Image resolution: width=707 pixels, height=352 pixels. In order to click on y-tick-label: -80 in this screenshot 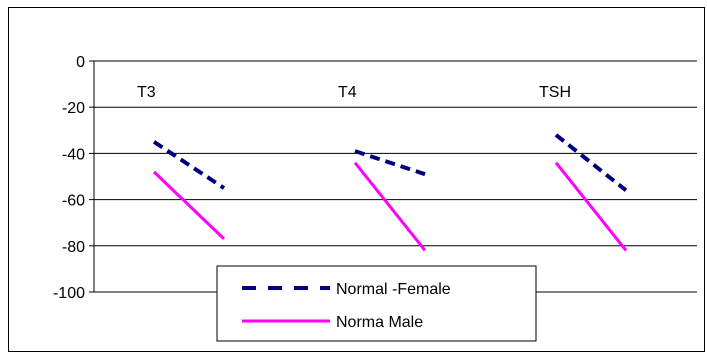, I will do `click(73, 247)`.